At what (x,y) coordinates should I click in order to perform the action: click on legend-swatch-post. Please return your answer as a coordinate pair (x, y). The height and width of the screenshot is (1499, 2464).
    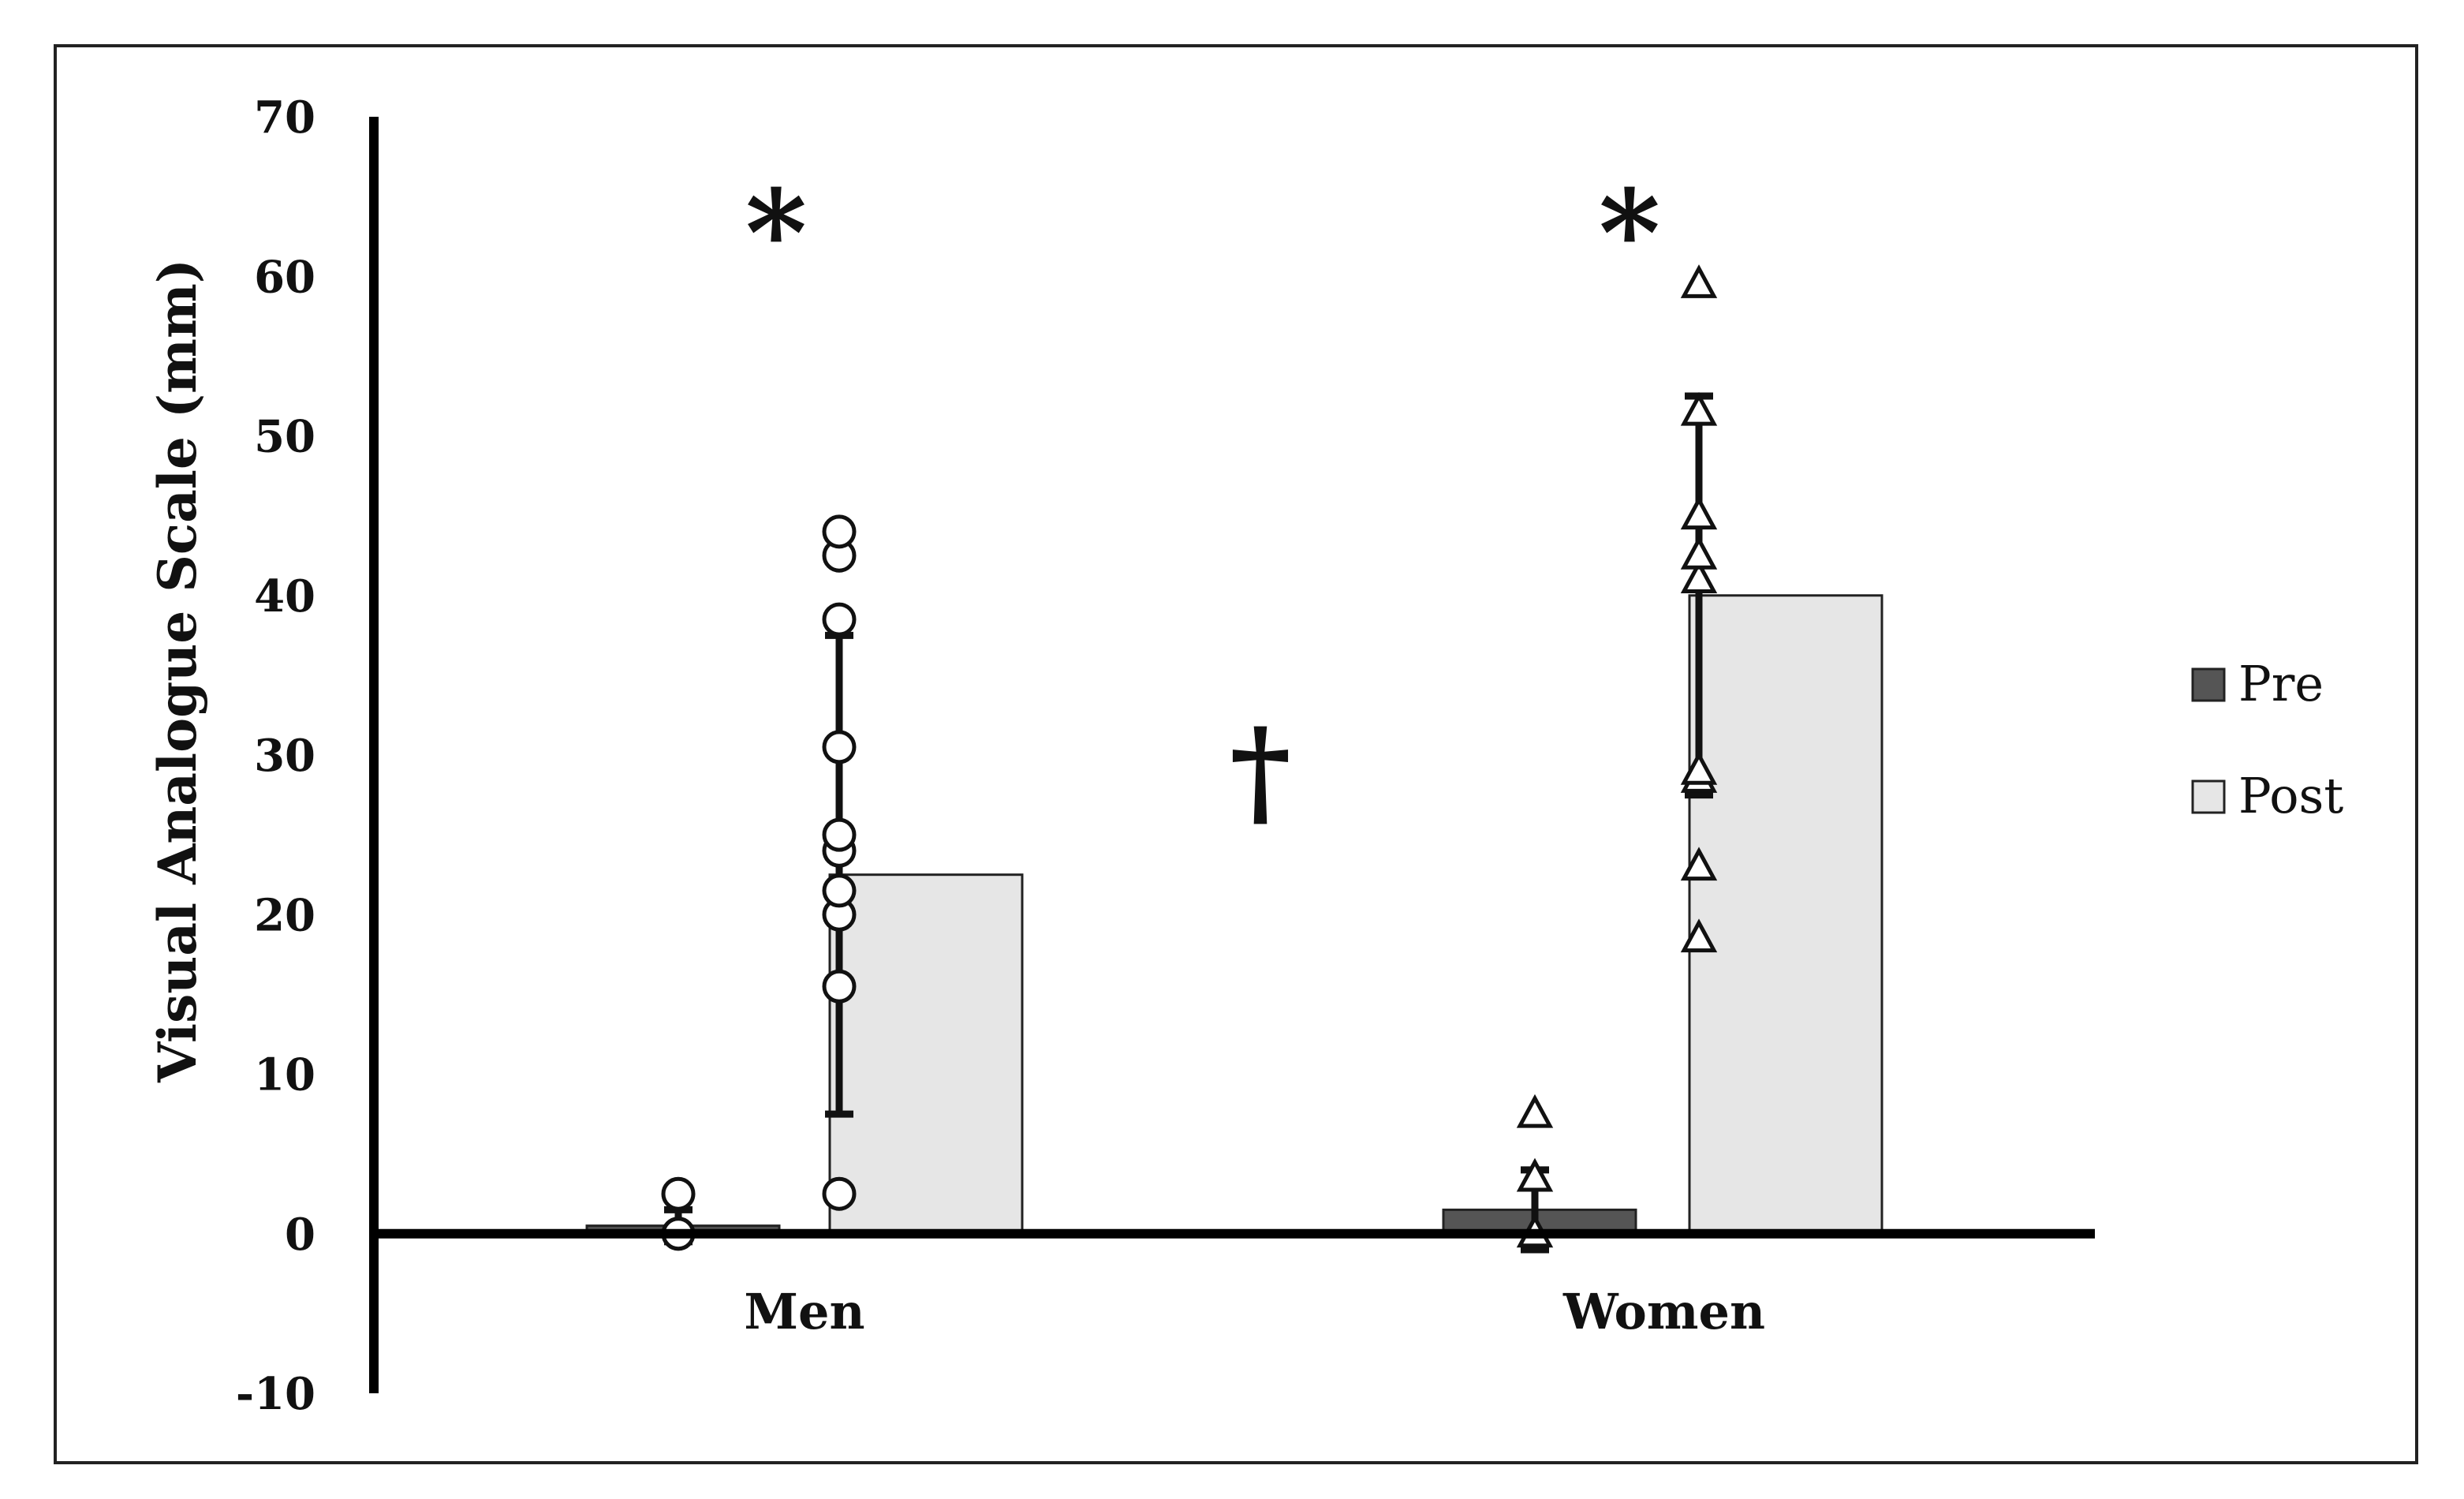
    Looking at the image, I should click on (2208, 796).